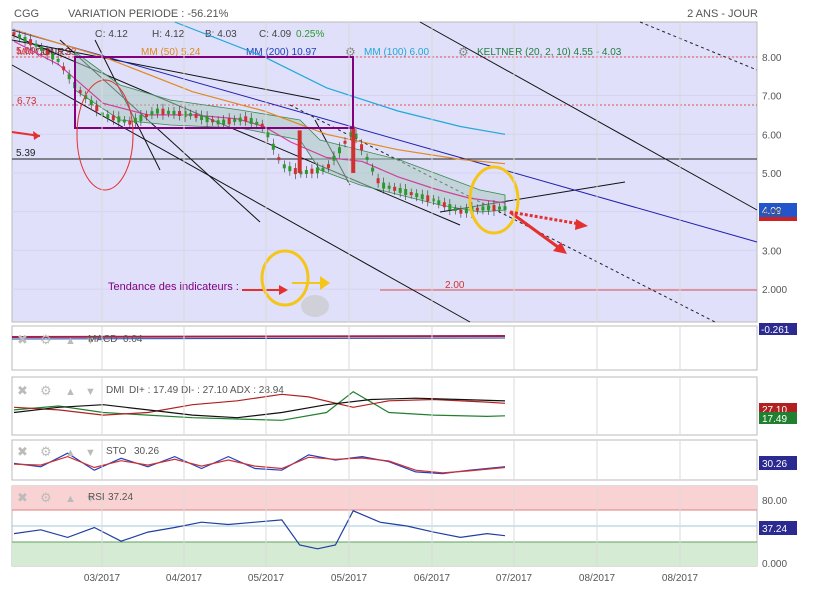 This screenshot has width=813, height=592. I want to click on sto-close-icon: ✖, so click(22, 451).